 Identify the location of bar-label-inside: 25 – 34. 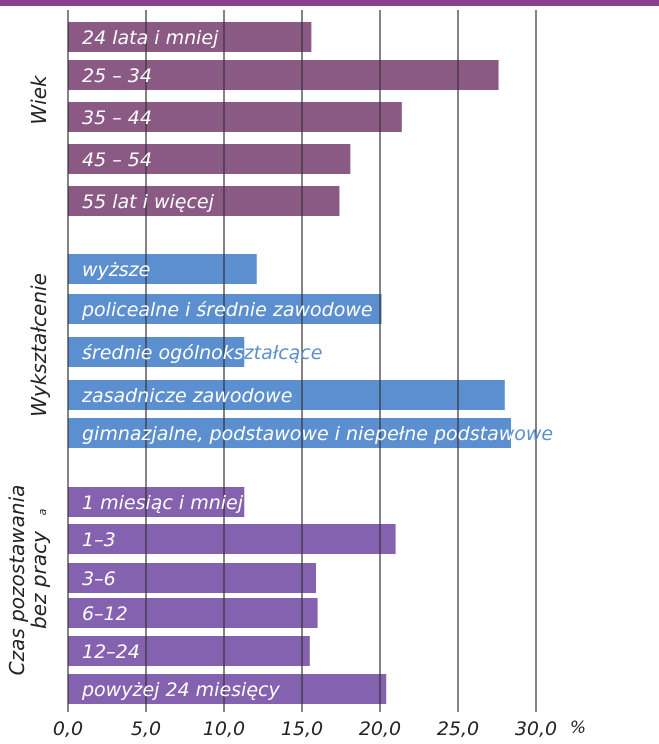
(117, 76).